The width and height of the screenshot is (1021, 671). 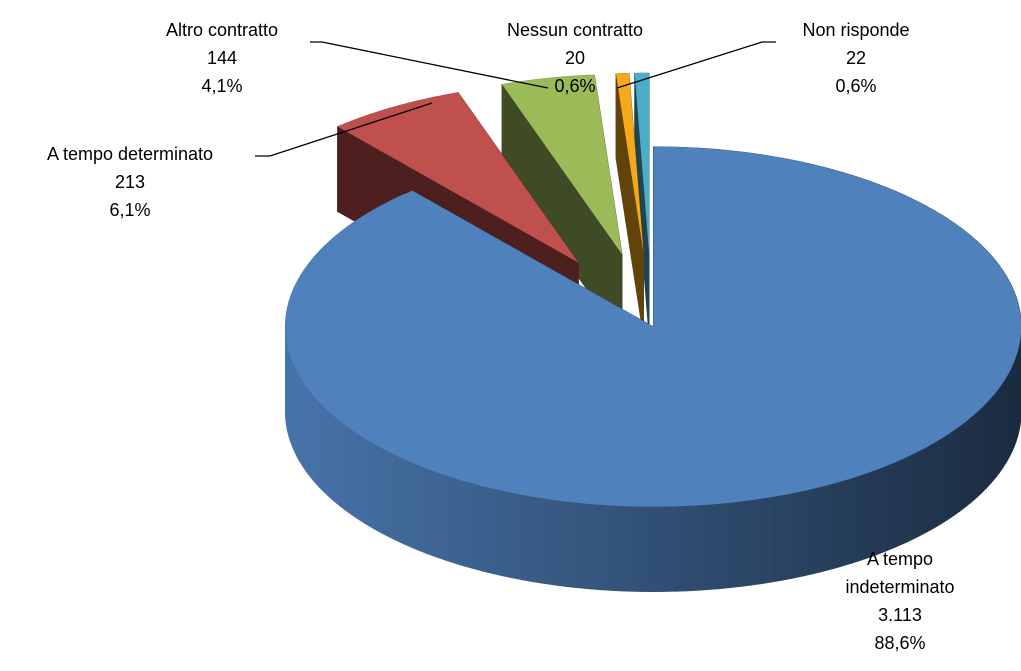 What do you see at coordinates (130, 154) in the screenshot?
I see `category-label: A tempo determinato` at bounding box center [130, 154].